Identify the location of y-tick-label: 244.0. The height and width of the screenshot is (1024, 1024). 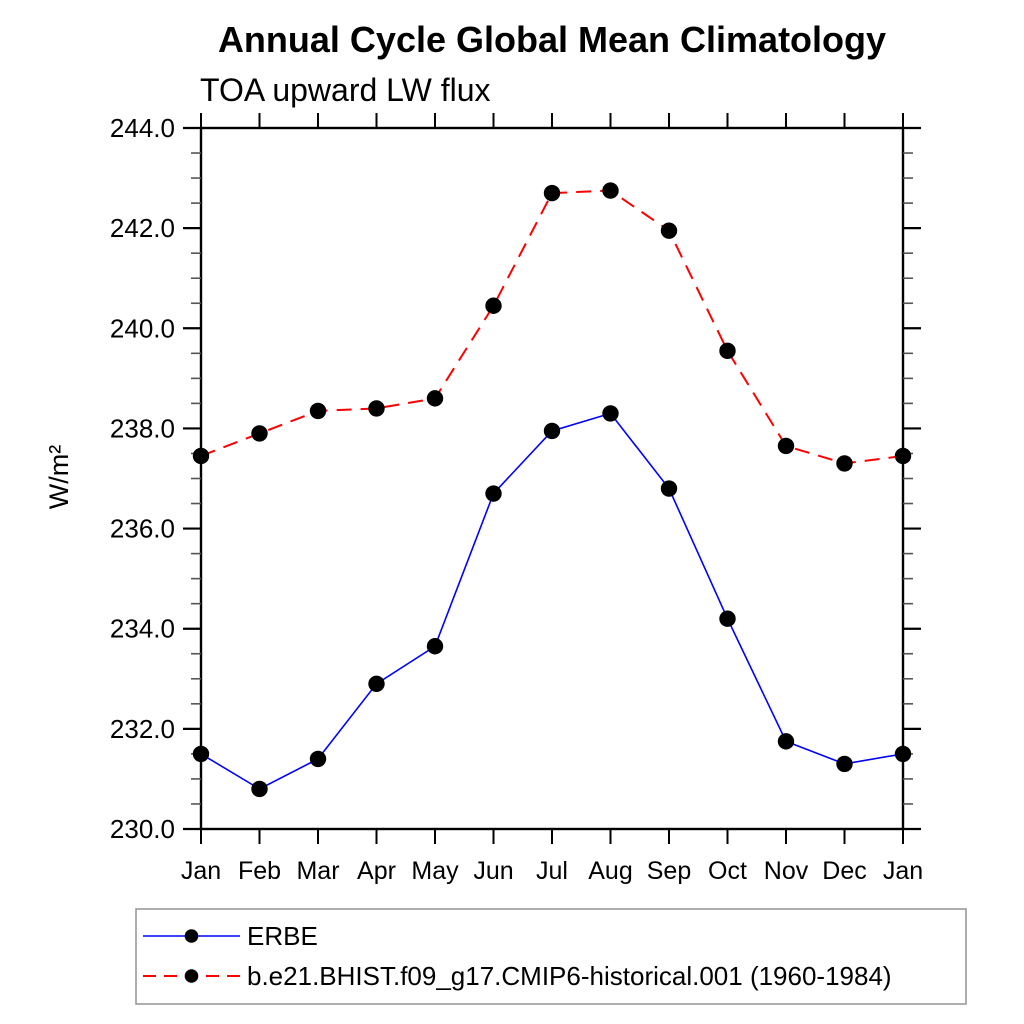
(142, 128).